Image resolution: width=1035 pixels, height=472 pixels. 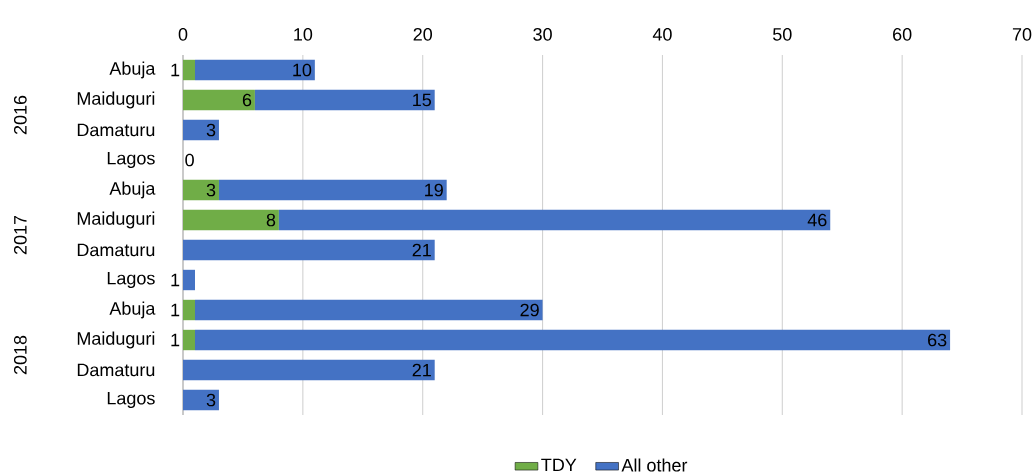 I want to click on data-label: 46, so click(x=817, y=220).